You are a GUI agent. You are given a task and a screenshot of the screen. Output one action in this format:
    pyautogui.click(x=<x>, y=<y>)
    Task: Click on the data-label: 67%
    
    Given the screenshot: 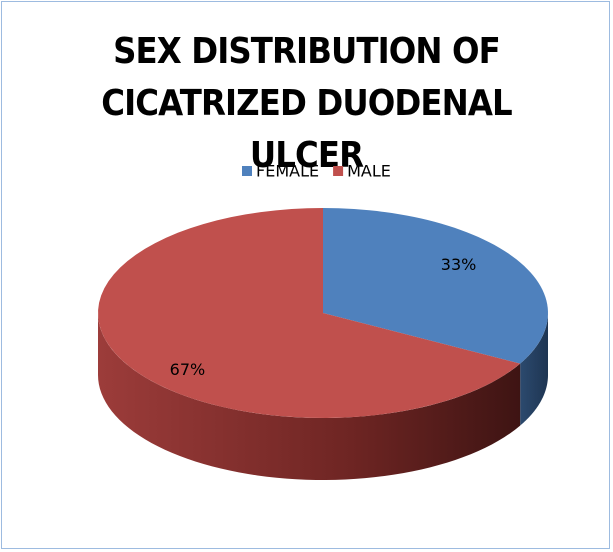 What is the action you would take?
    pyautogui.click(x=188, y=369)
    